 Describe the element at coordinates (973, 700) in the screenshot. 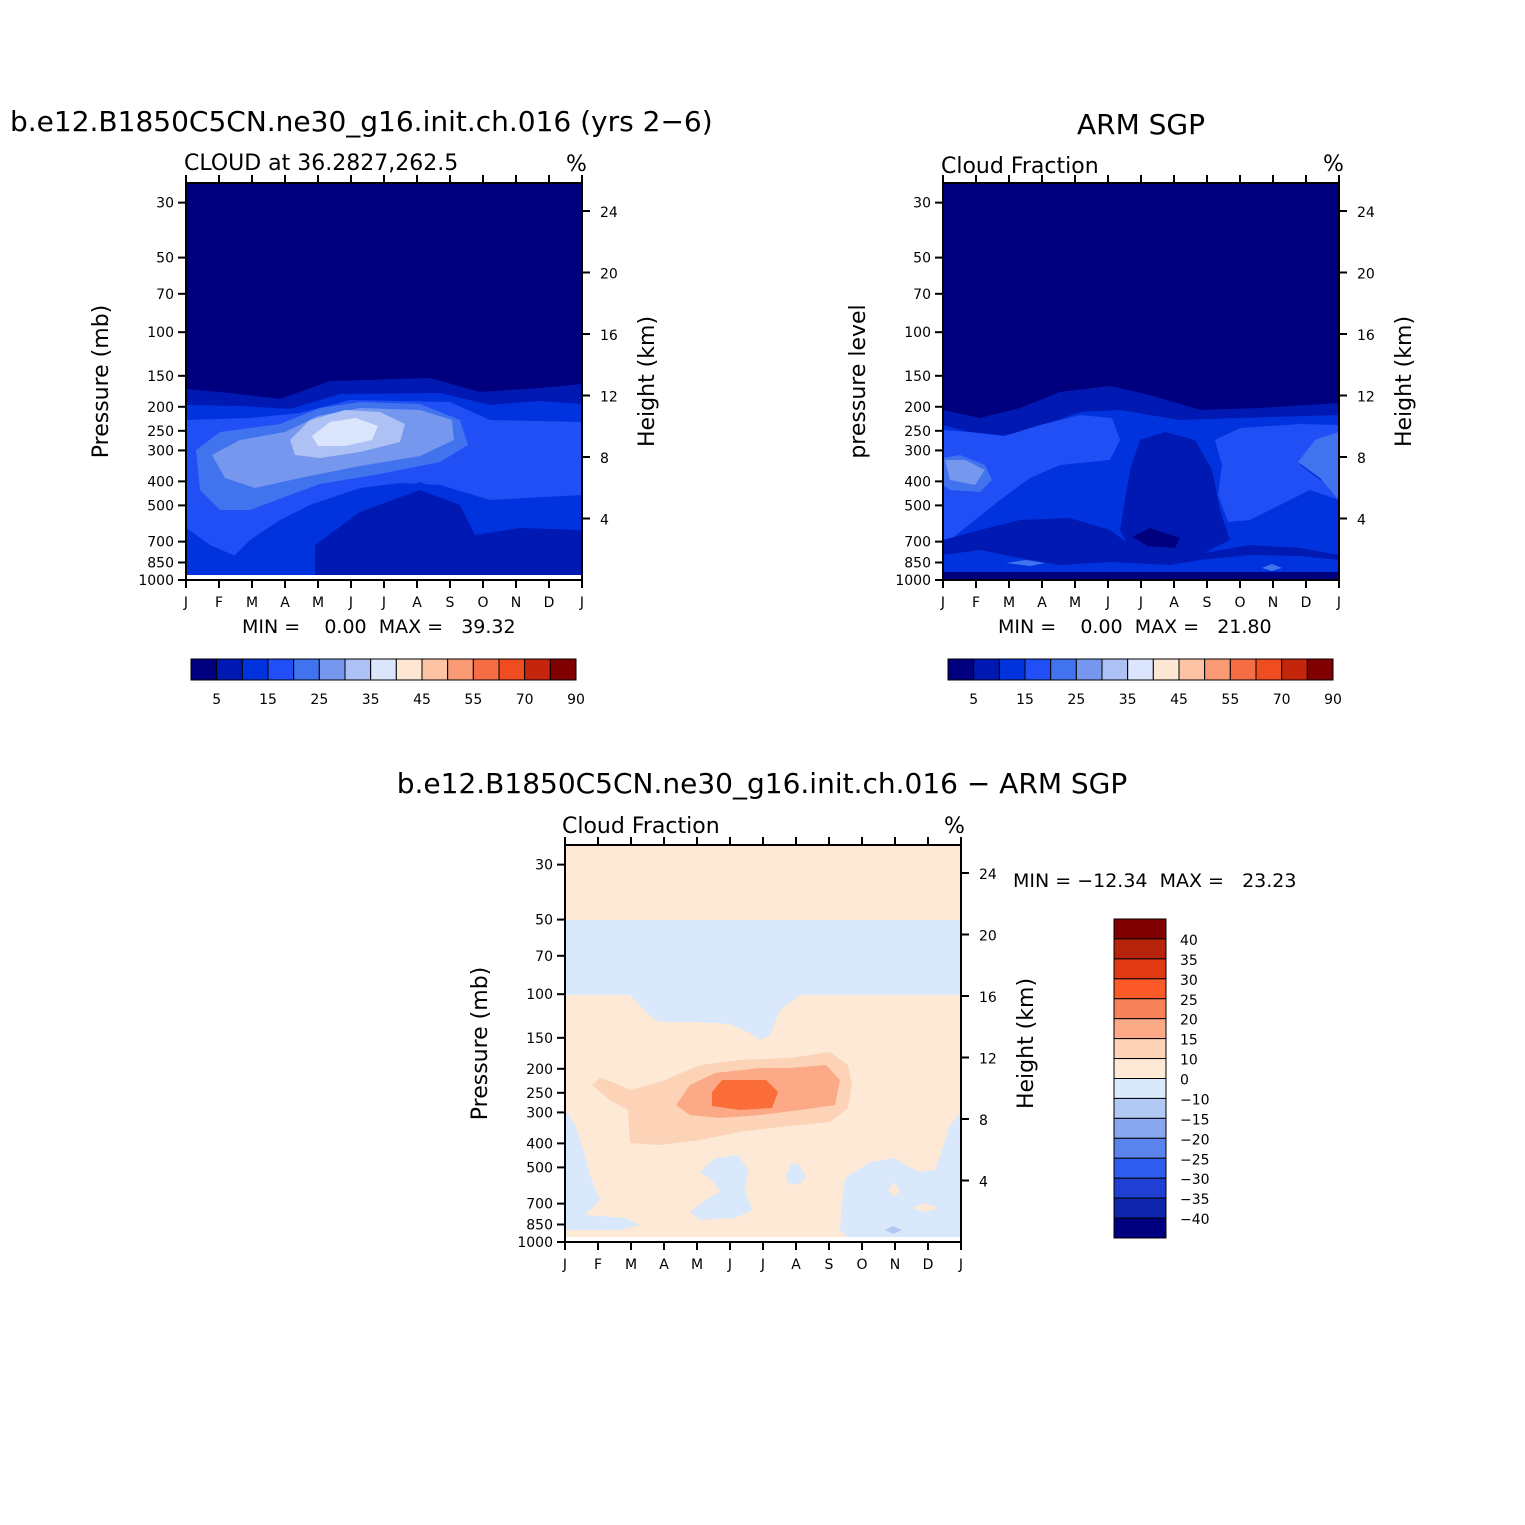

I see `colorbar-label: 5` at that location.